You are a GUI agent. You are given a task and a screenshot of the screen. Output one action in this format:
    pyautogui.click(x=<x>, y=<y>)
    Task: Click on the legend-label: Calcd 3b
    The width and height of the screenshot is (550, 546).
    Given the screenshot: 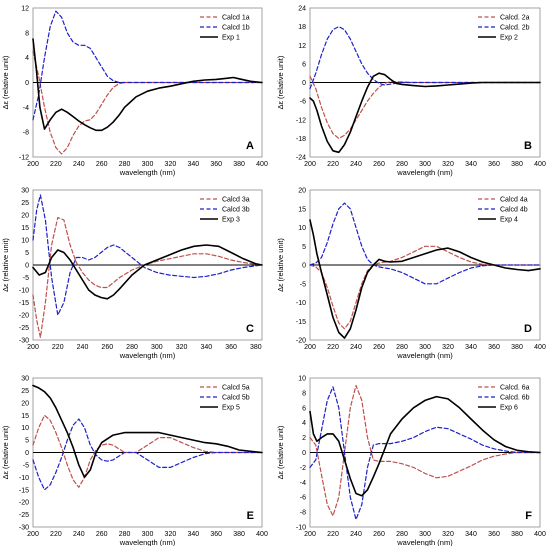 What is the action you would take?
    pyautogui.click(x=236, y=210)
    